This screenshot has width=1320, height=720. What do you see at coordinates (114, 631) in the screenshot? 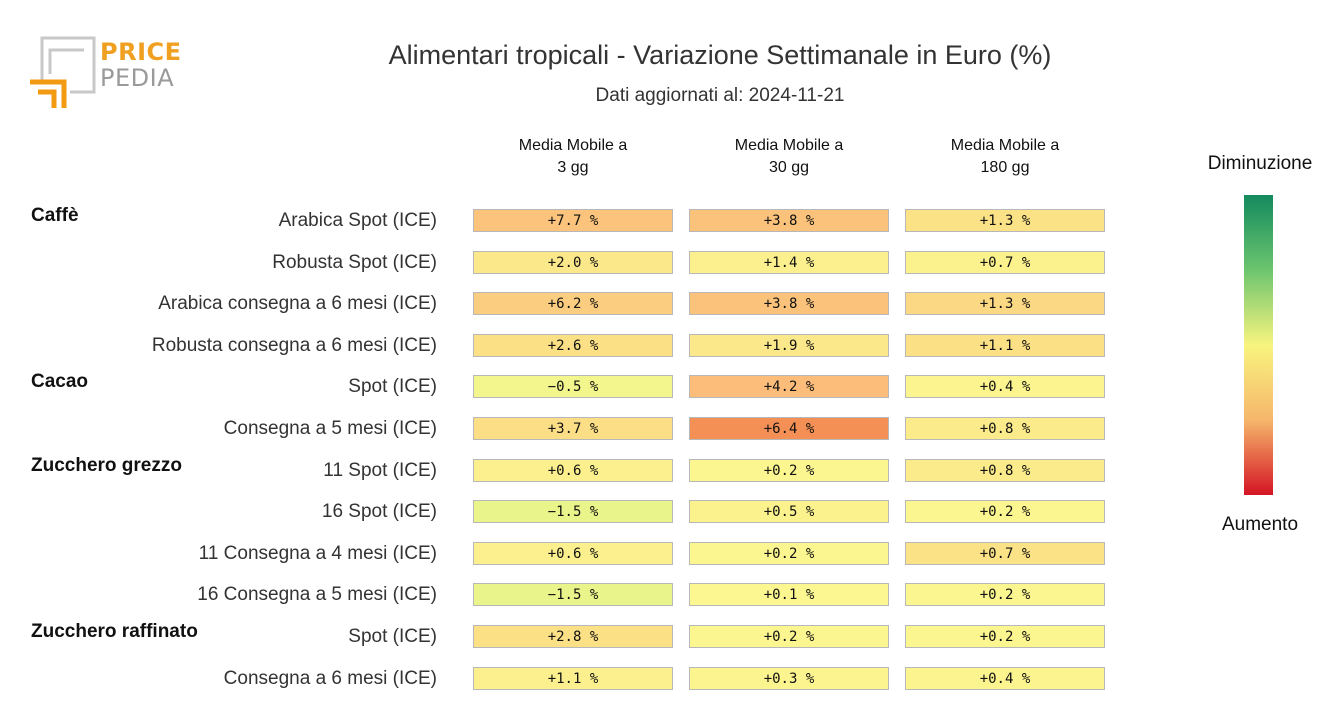
I see `group-label: Zucchero raffinato` at bounding box center [114, 631].